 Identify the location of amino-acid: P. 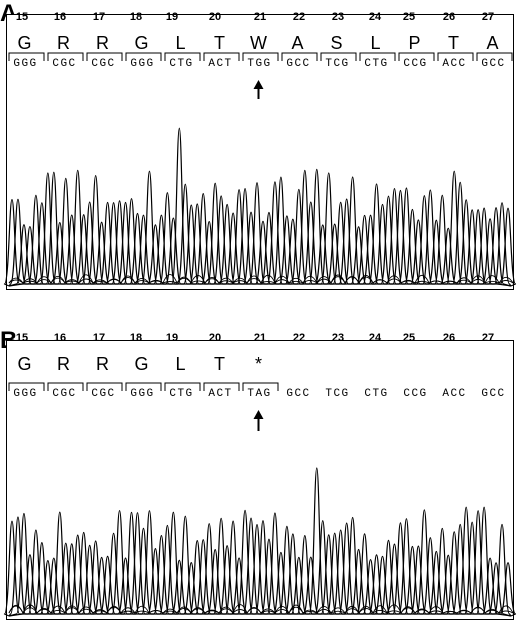
(414, 43).